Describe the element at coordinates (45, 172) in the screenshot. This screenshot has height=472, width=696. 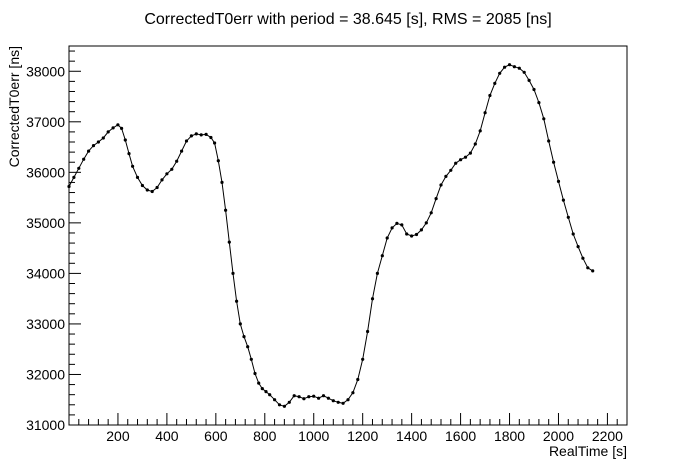
I see `y-tick-label: 36000` at that location.